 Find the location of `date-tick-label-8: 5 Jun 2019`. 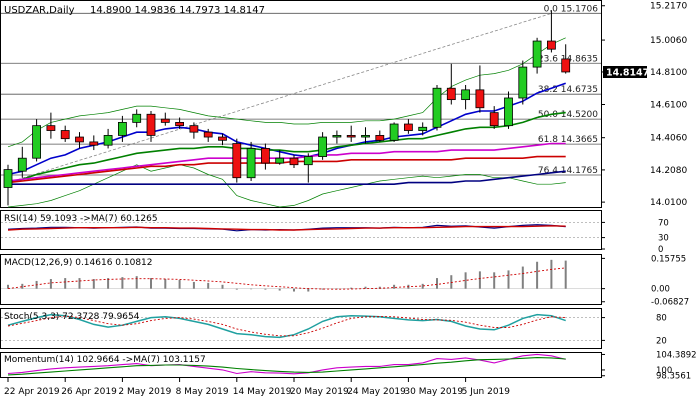

date-tick-label-8: 5 Jun 2019 is located at coordinates (486, 392).